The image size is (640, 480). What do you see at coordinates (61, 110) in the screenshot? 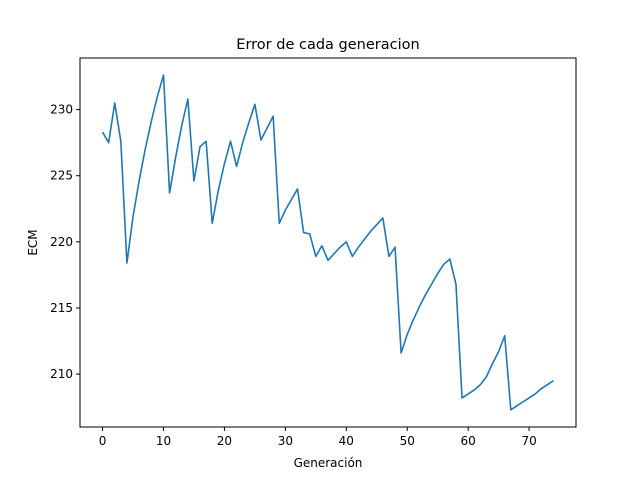
I see `y-tick-label: 230` at bounding box center [61, 110].